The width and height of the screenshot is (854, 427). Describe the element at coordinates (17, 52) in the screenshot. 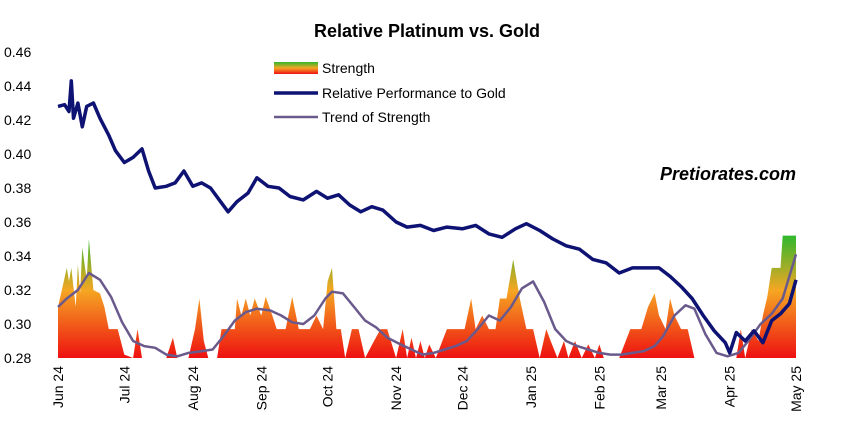

I see `y-tick-label: 0.46` at that location.